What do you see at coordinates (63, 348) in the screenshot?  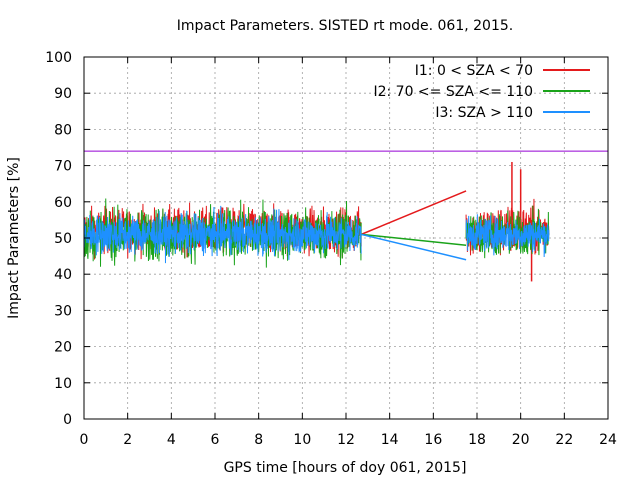 I see `y-tick-label: 20` at bounding box center [63, 348].